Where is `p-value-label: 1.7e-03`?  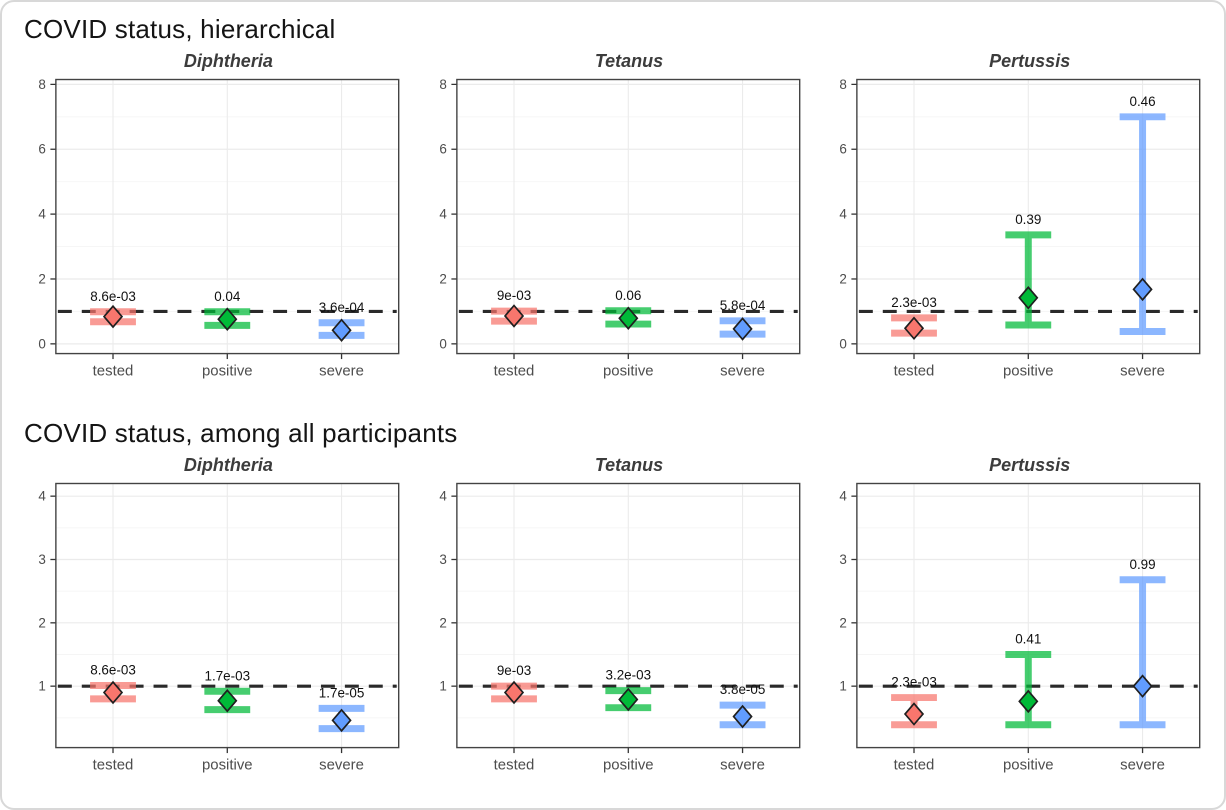
p-value-label: 1.7e-03 is located at coordinates (227, 675).